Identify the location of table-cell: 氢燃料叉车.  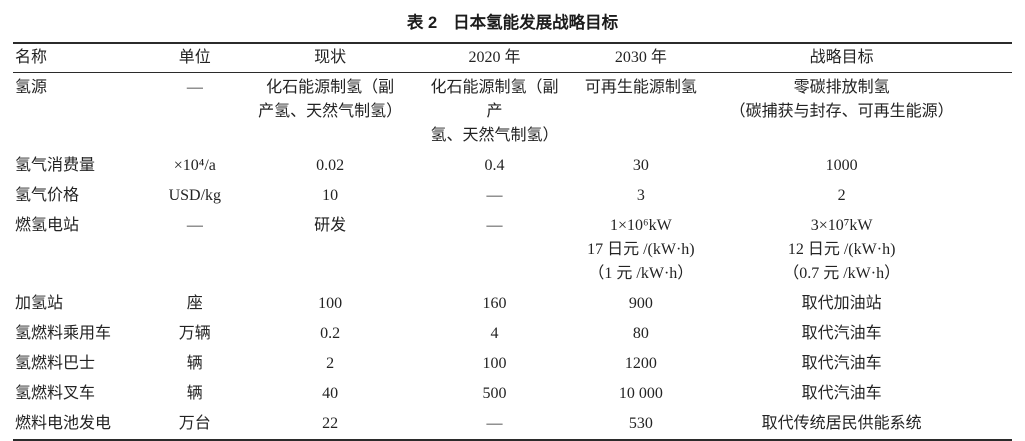
(55, 393).